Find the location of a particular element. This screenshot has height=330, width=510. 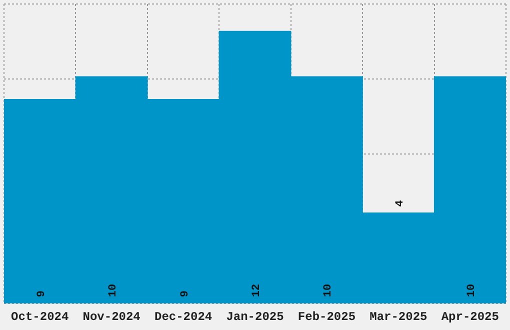

x-tick-label: Dec-2024 is located at coordinates (183, 317).